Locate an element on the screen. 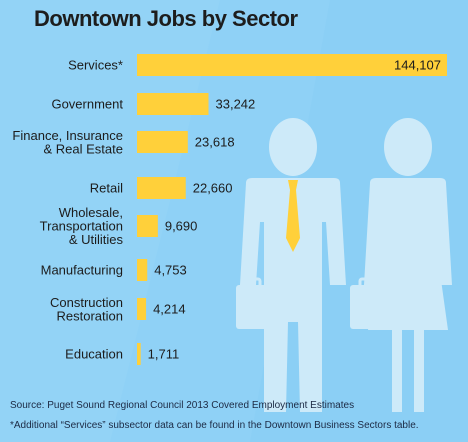 The image size is (468, 442). woman-figure is located at coordinates (401, 265).